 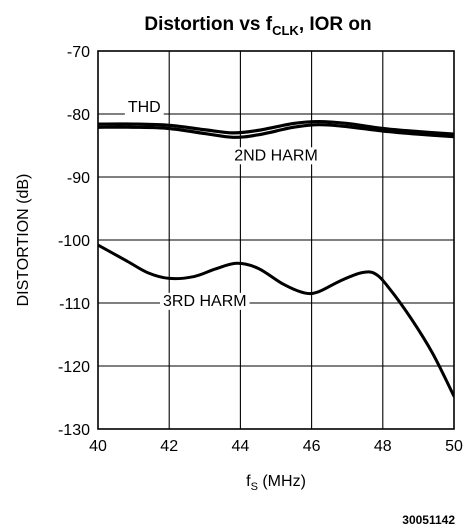 I want to click on y-tick-label-1: -80, so click(x=78, y=115).